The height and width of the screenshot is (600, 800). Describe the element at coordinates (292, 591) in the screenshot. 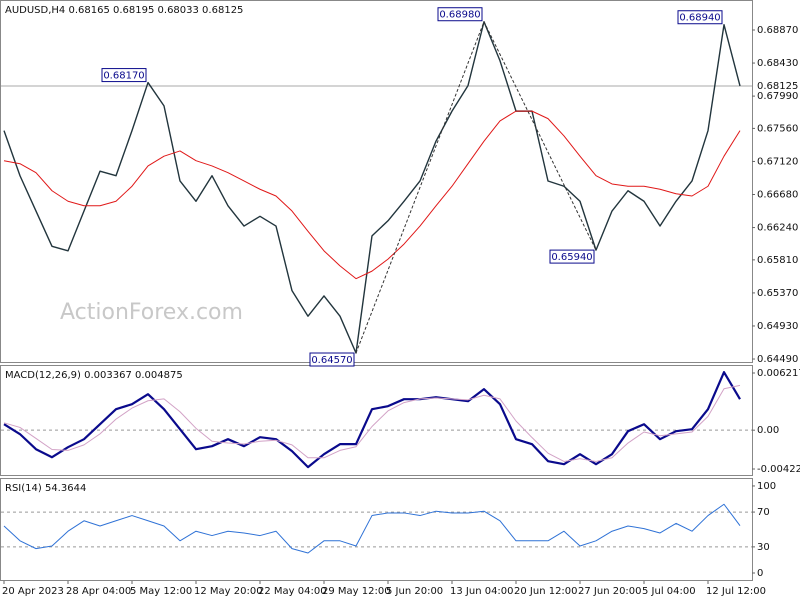

I see `x-tick-label: 22 May 04:00` at that location.